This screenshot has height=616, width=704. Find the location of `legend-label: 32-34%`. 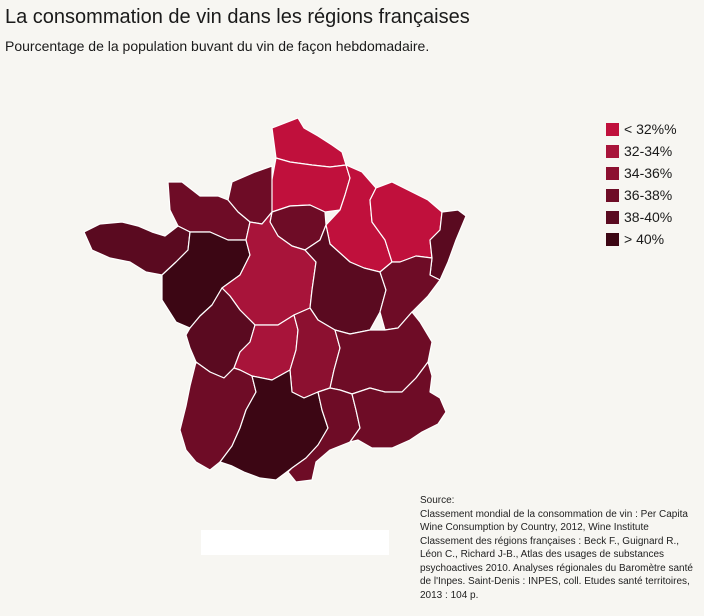

legend-label: 32-34% is located at coordinates (648, 151).